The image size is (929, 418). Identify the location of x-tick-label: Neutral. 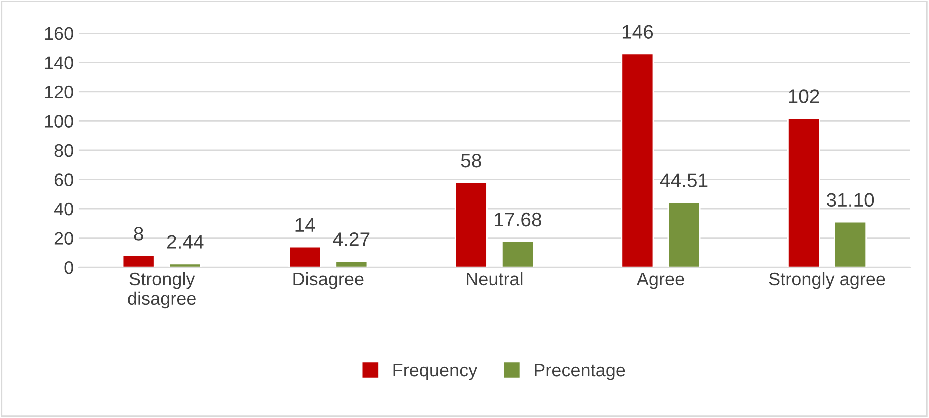
(495, 279).